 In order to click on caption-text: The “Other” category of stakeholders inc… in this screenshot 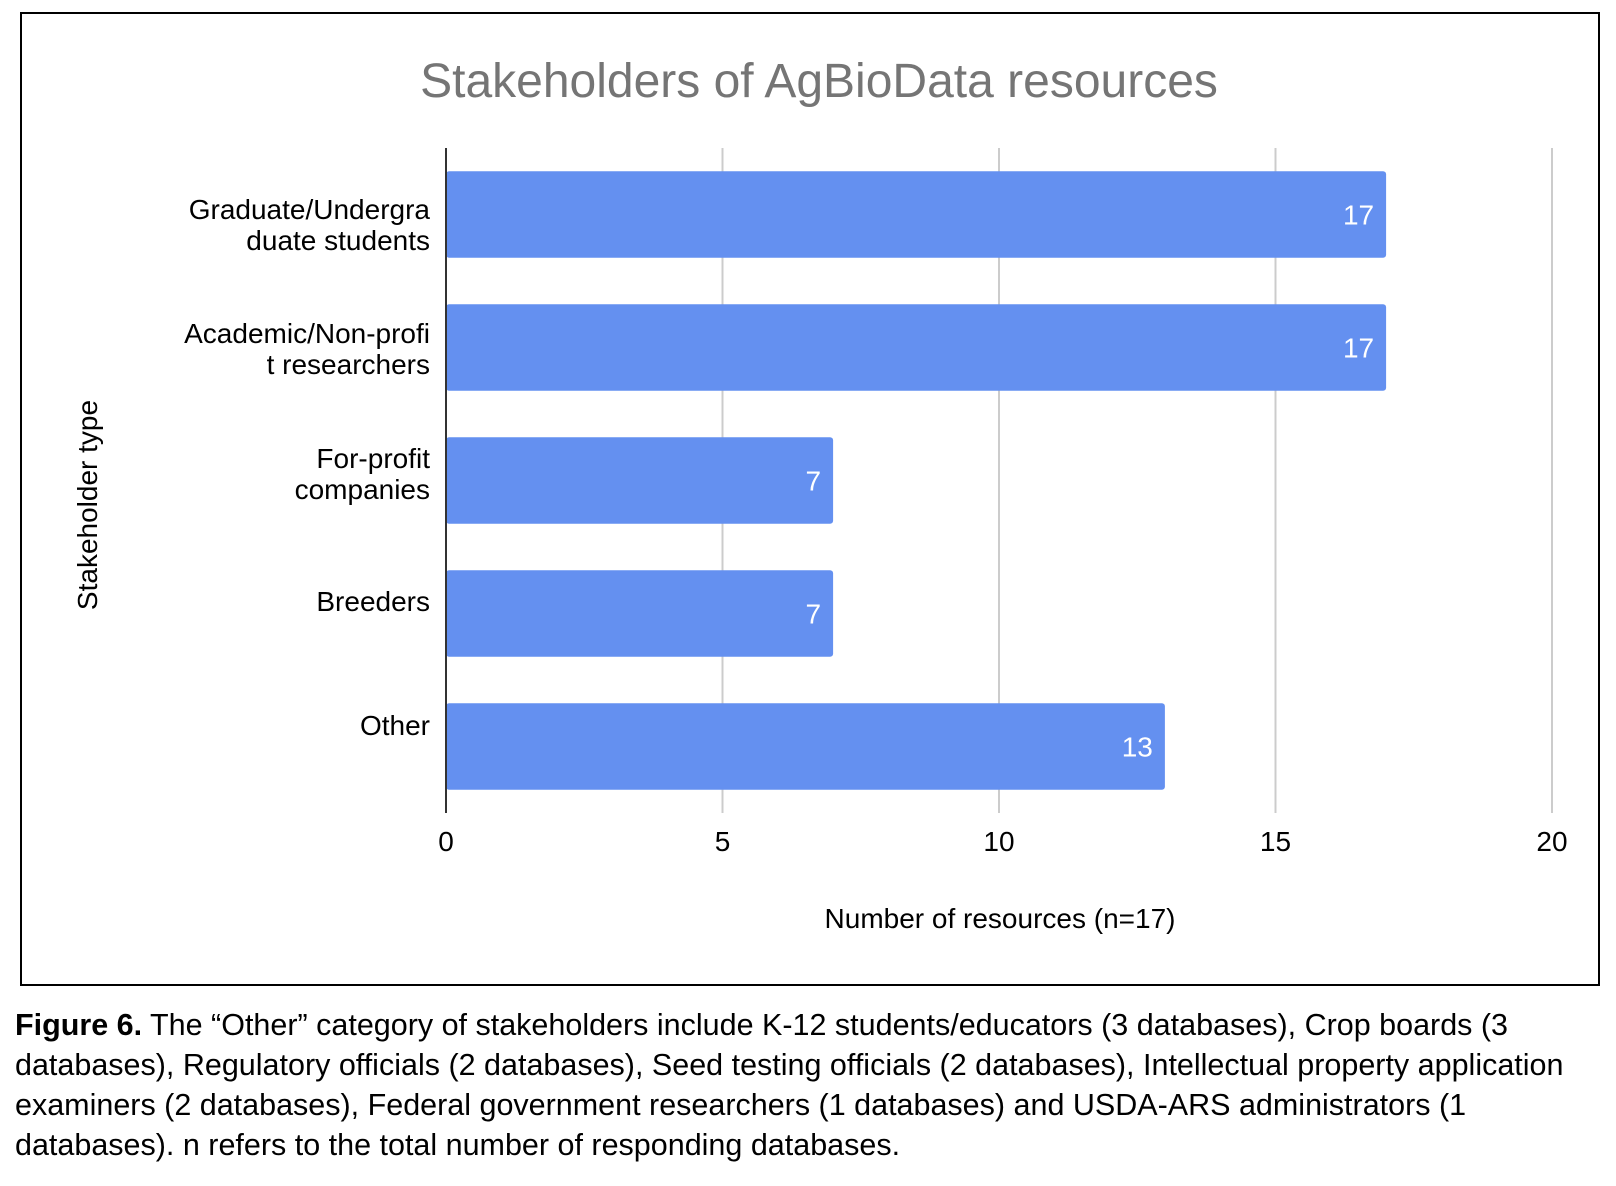, I will do `click(789, 1085)`.